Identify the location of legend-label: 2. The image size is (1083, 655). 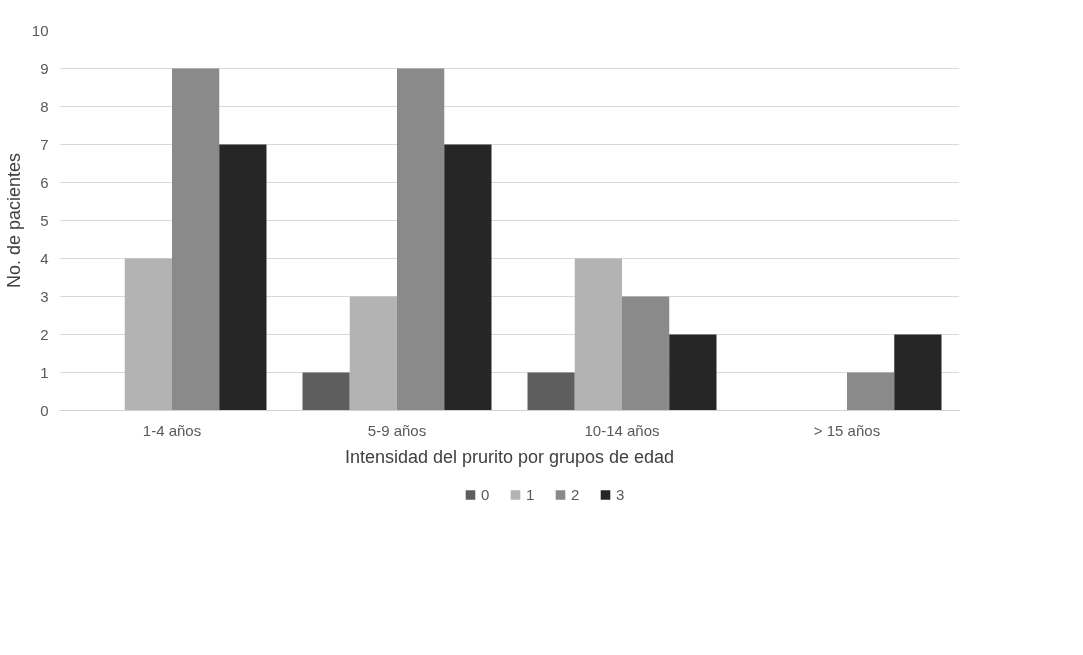
(576, 494).